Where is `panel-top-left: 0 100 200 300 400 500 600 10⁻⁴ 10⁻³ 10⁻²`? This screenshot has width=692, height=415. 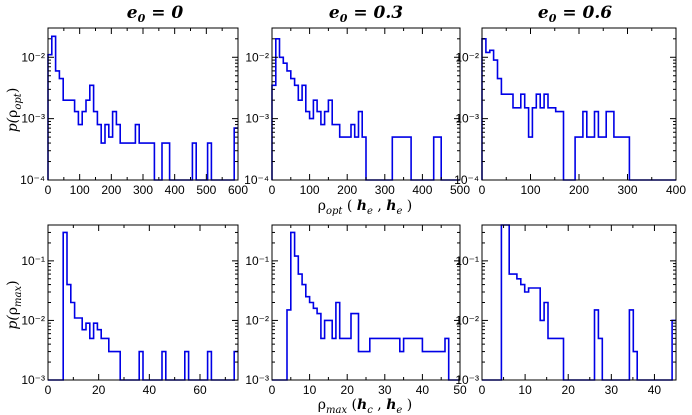
panel-top-left: 0 100 200 300 400 500 600 10⁻⁴ 10⁻³ 10⁻² is located at coordinates (134, 112).